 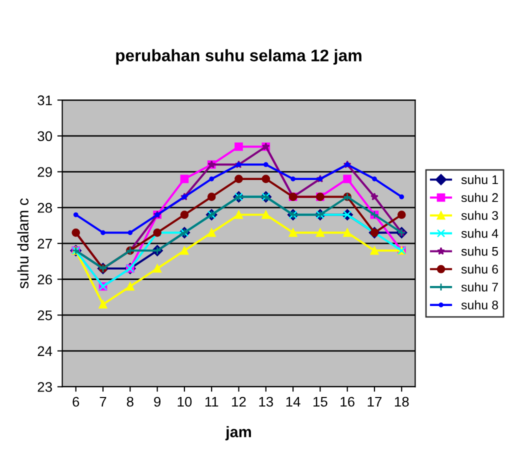 I want to click on x-tick-label: 12, so click(x=239, y=401).